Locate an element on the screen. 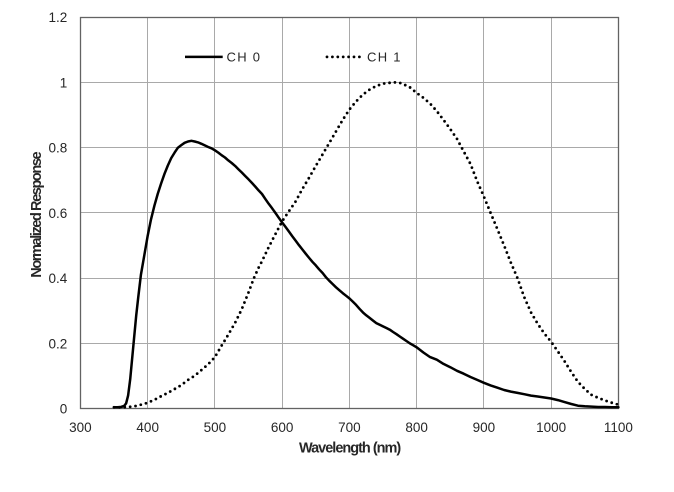 This screenshot has height=492, width=674. svg-text: Wavelength (nm) is located at coordinates (350, 449).